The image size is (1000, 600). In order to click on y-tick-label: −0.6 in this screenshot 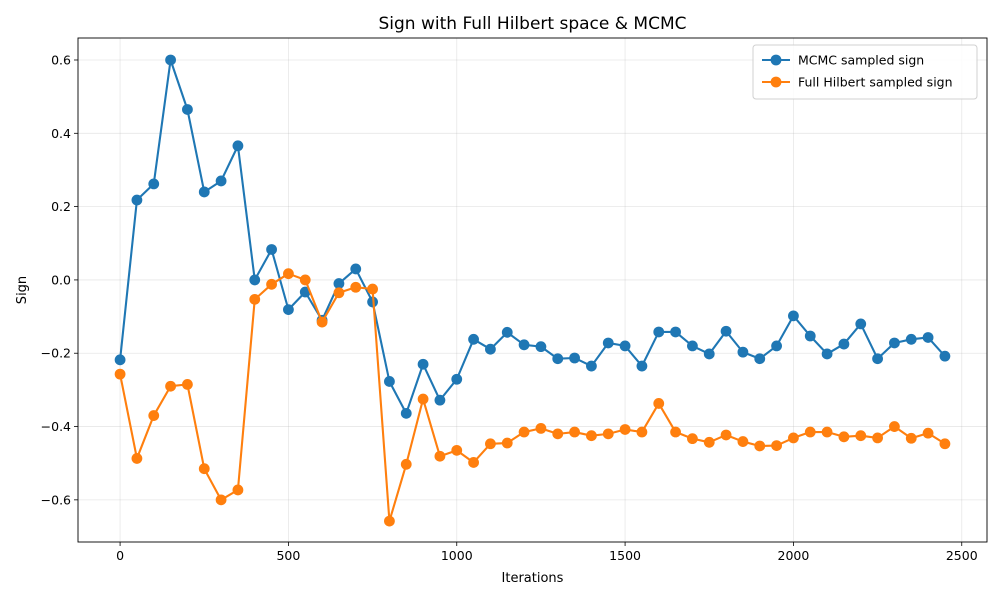, I will do `click(56, 499)`.